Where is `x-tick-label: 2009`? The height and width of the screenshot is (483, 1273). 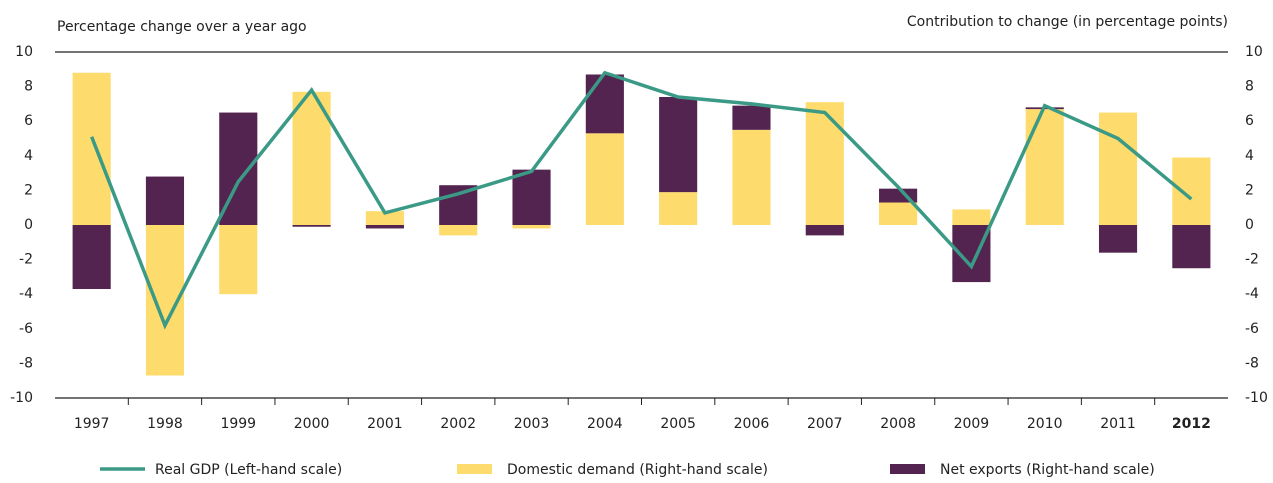 x-tick-label: 2009 is located at coordinates (972, 424).